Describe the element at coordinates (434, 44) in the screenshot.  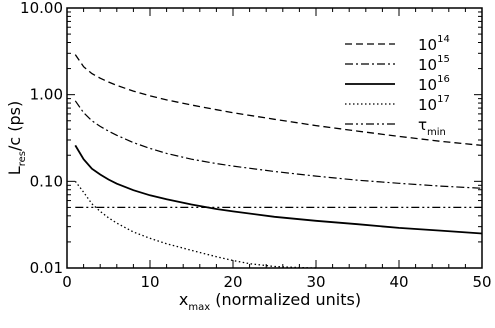
I see `legend-label-1: 1014` at that location.